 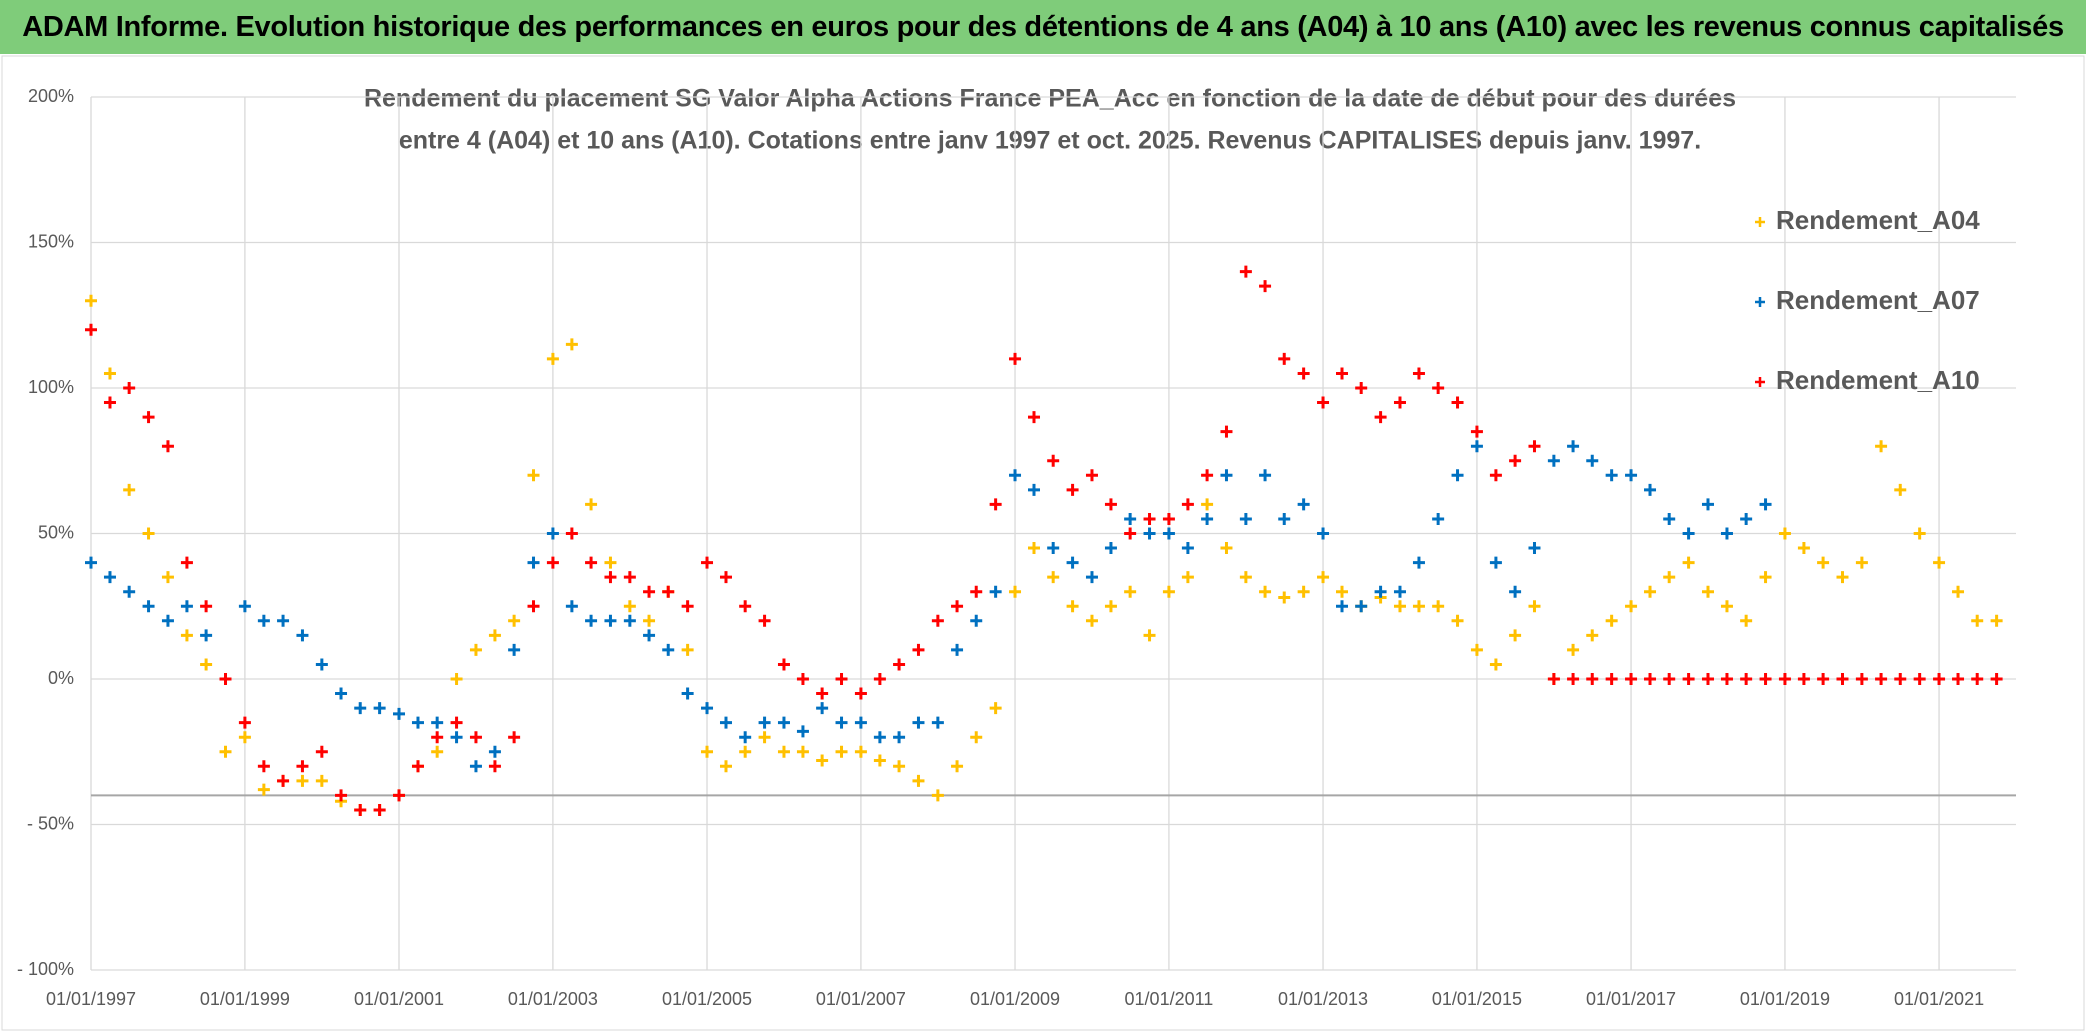 I want to click on y-tick-label: 100%, so click(x=51, y=387).